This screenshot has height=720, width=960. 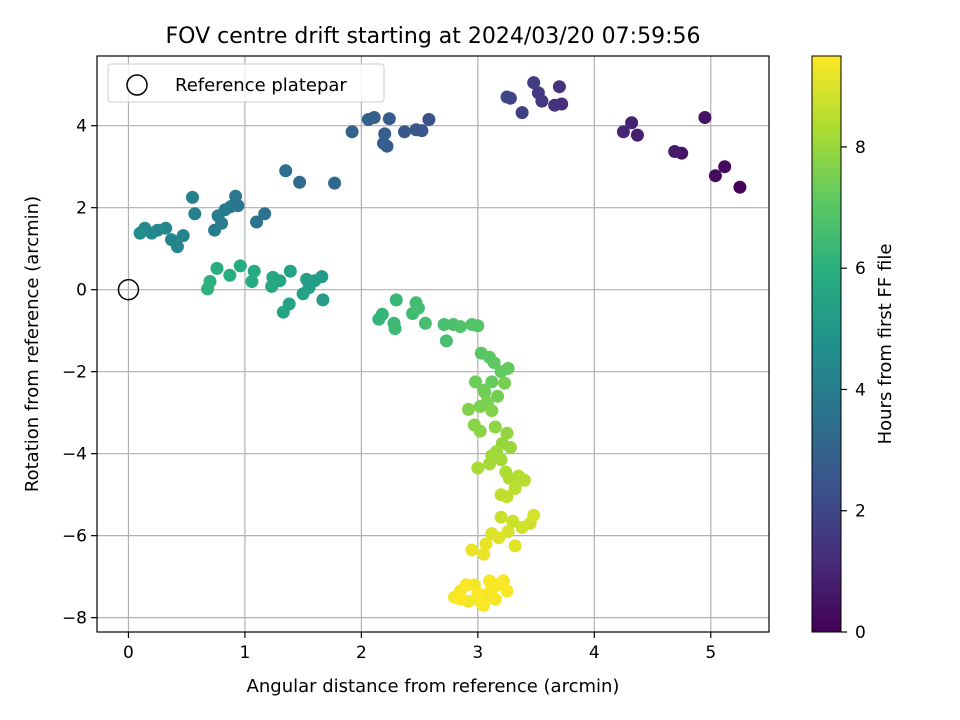 What do you see at coordinates (81, 127) in the screenshot?
I see `y-tick-label: 4` at bounding box center [81, 127].